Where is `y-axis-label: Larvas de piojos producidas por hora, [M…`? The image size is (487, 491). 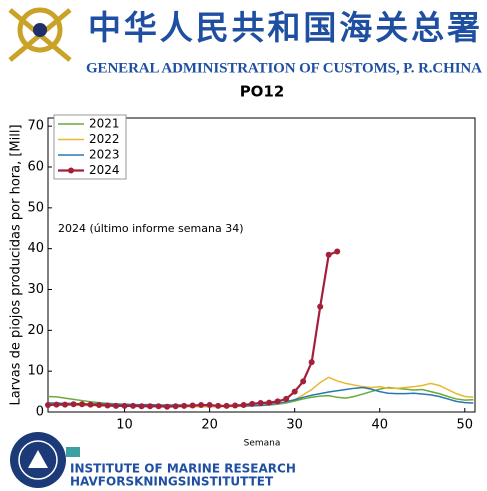 y-axis-label: Larvas de piojos producidas por hora, [M… is located at coordinates (16, 264).